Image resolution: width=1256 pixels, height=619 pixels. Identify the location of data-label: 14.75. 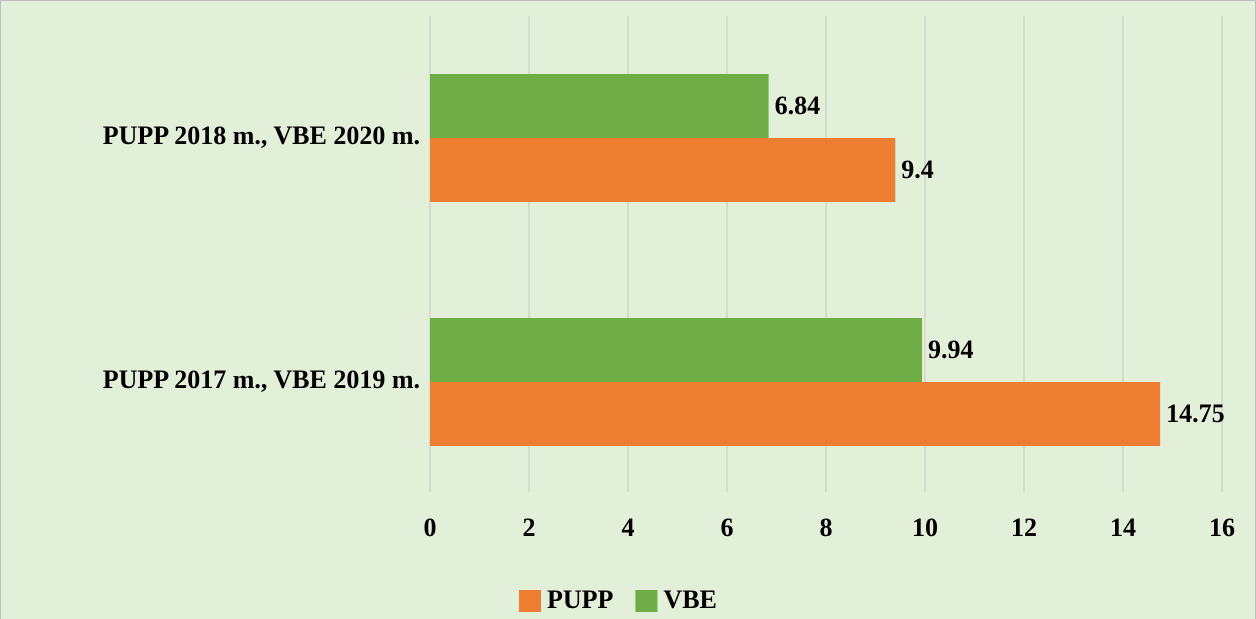
(1195, 413).